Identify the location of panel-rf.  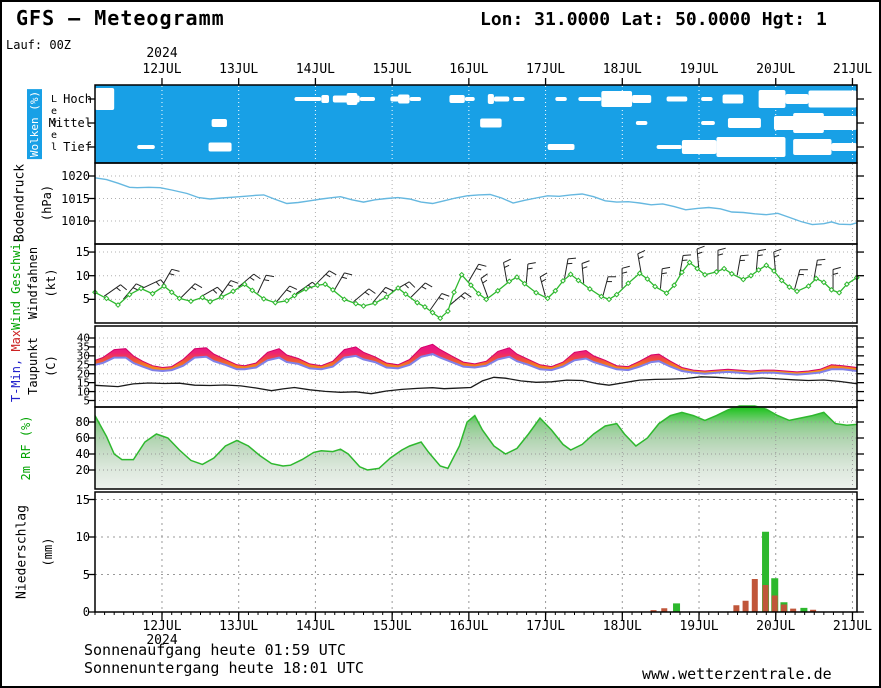
(476, 447).